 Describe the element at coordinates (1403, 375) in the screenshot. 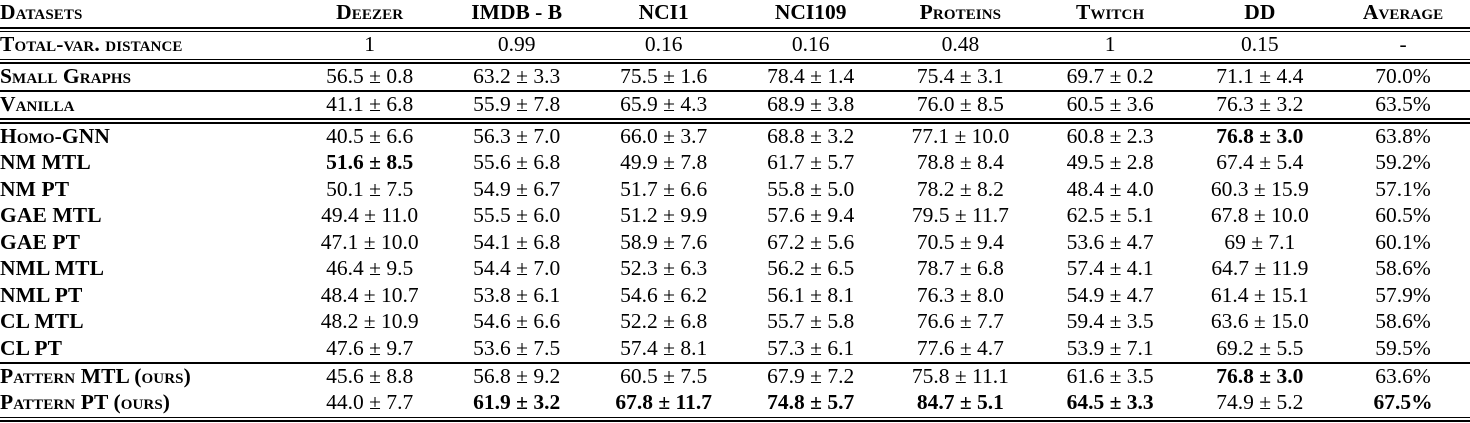

I see `table-cell: 63.6%` at that location.